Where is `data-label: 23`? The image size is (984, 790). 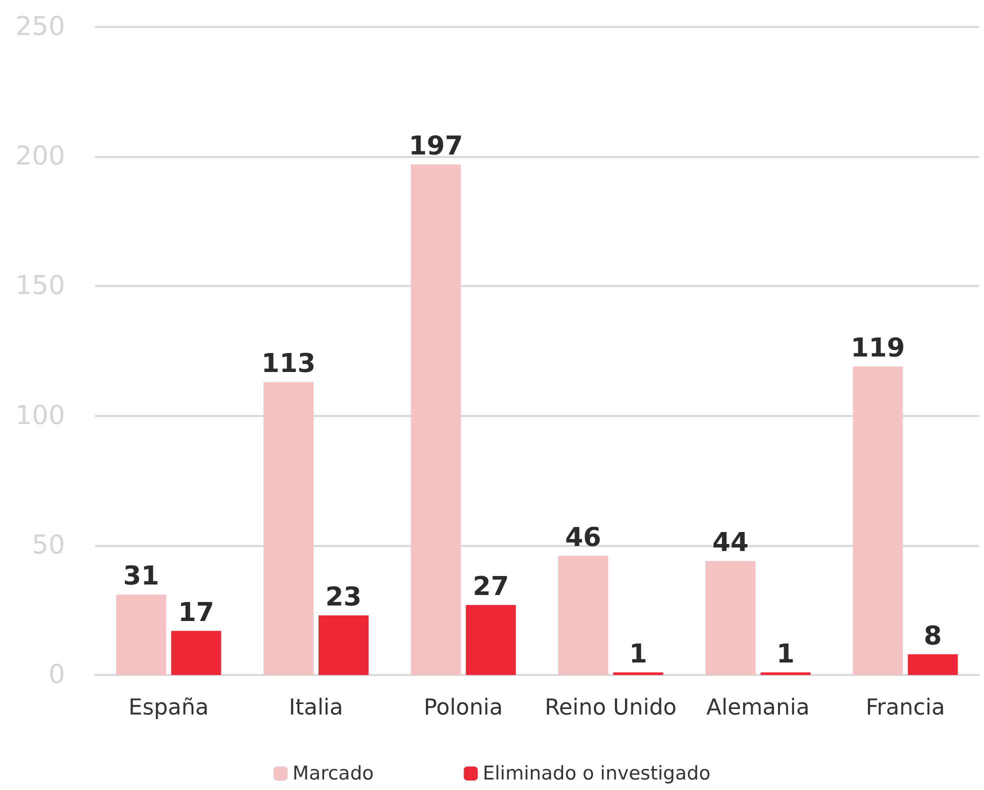
data-label: 23 is located at coordinates (343, 597).